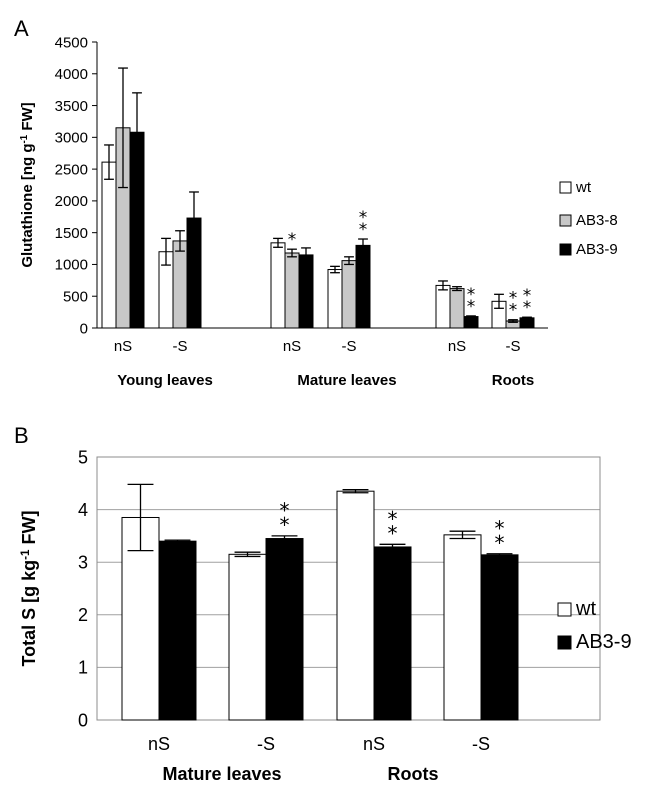  I want to click on y-tick-label: 3000, so click(71, 138).